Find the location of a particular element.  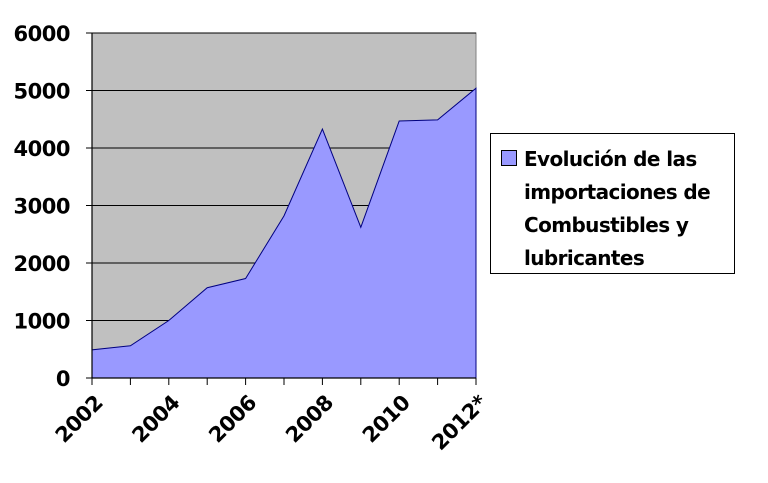

x-tick-label: 2012* is located at coordinates (459, 422).